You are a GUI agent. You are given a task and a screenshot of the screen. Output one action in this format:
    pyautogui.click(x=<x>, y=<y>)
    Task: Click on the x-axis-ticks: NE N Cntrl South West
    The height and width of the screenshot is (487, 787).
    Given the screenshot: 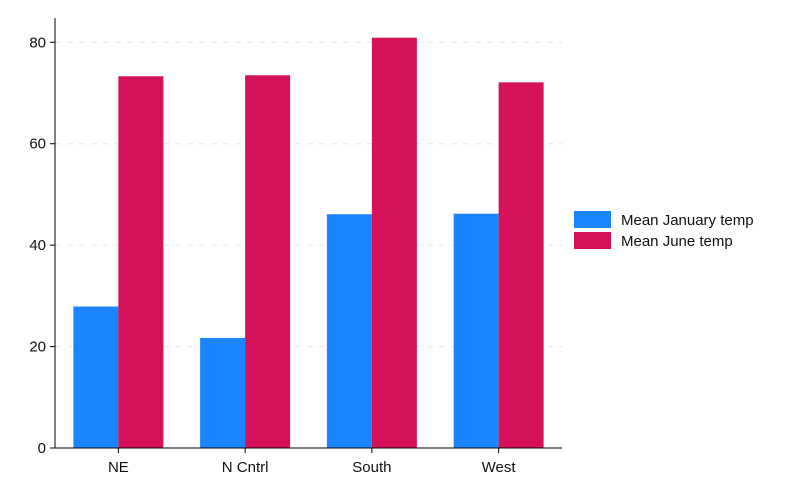 What is the action you would take?
    pyautogui.click(x=312, y=462)
    